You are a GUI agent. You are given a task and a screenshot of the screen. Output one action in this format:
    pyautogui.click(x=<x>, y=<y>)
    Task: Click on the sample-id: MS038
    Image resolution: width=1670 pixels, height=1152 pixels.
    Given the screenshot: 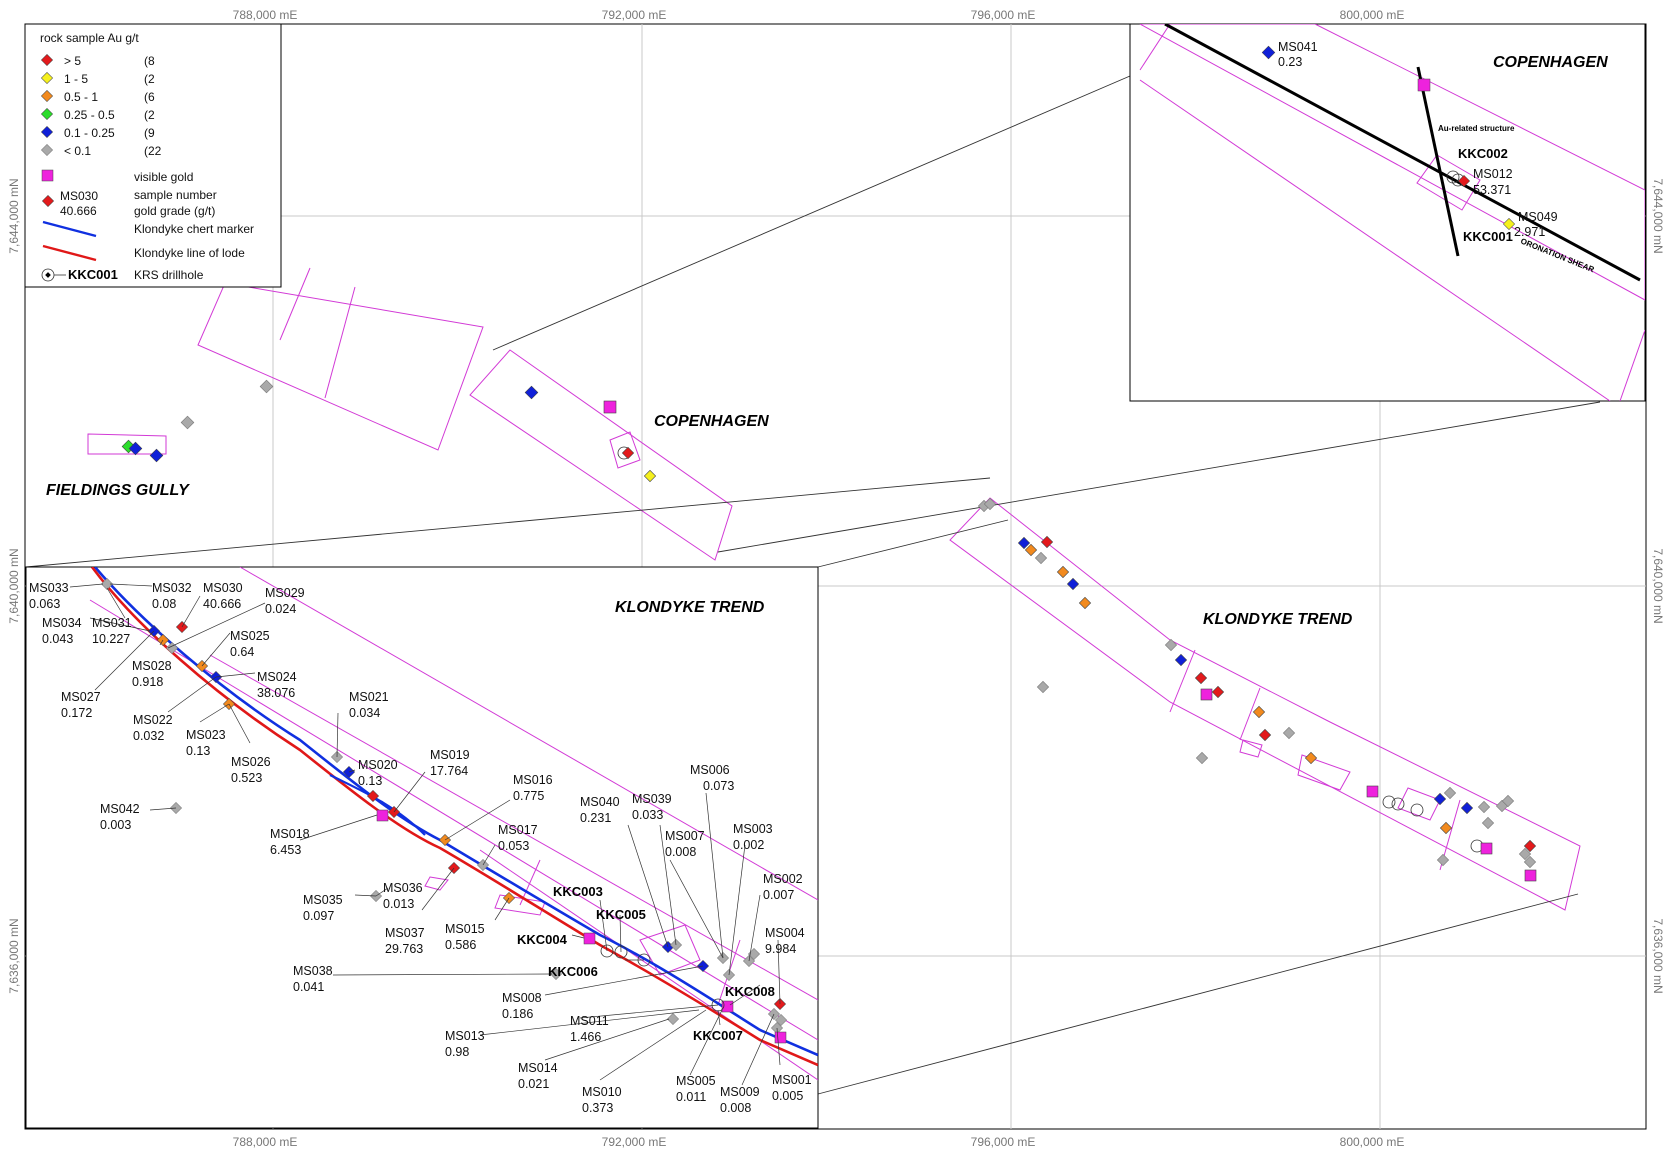 What is the action you would take?
    pyautogui.click(x=313, y=971)
    